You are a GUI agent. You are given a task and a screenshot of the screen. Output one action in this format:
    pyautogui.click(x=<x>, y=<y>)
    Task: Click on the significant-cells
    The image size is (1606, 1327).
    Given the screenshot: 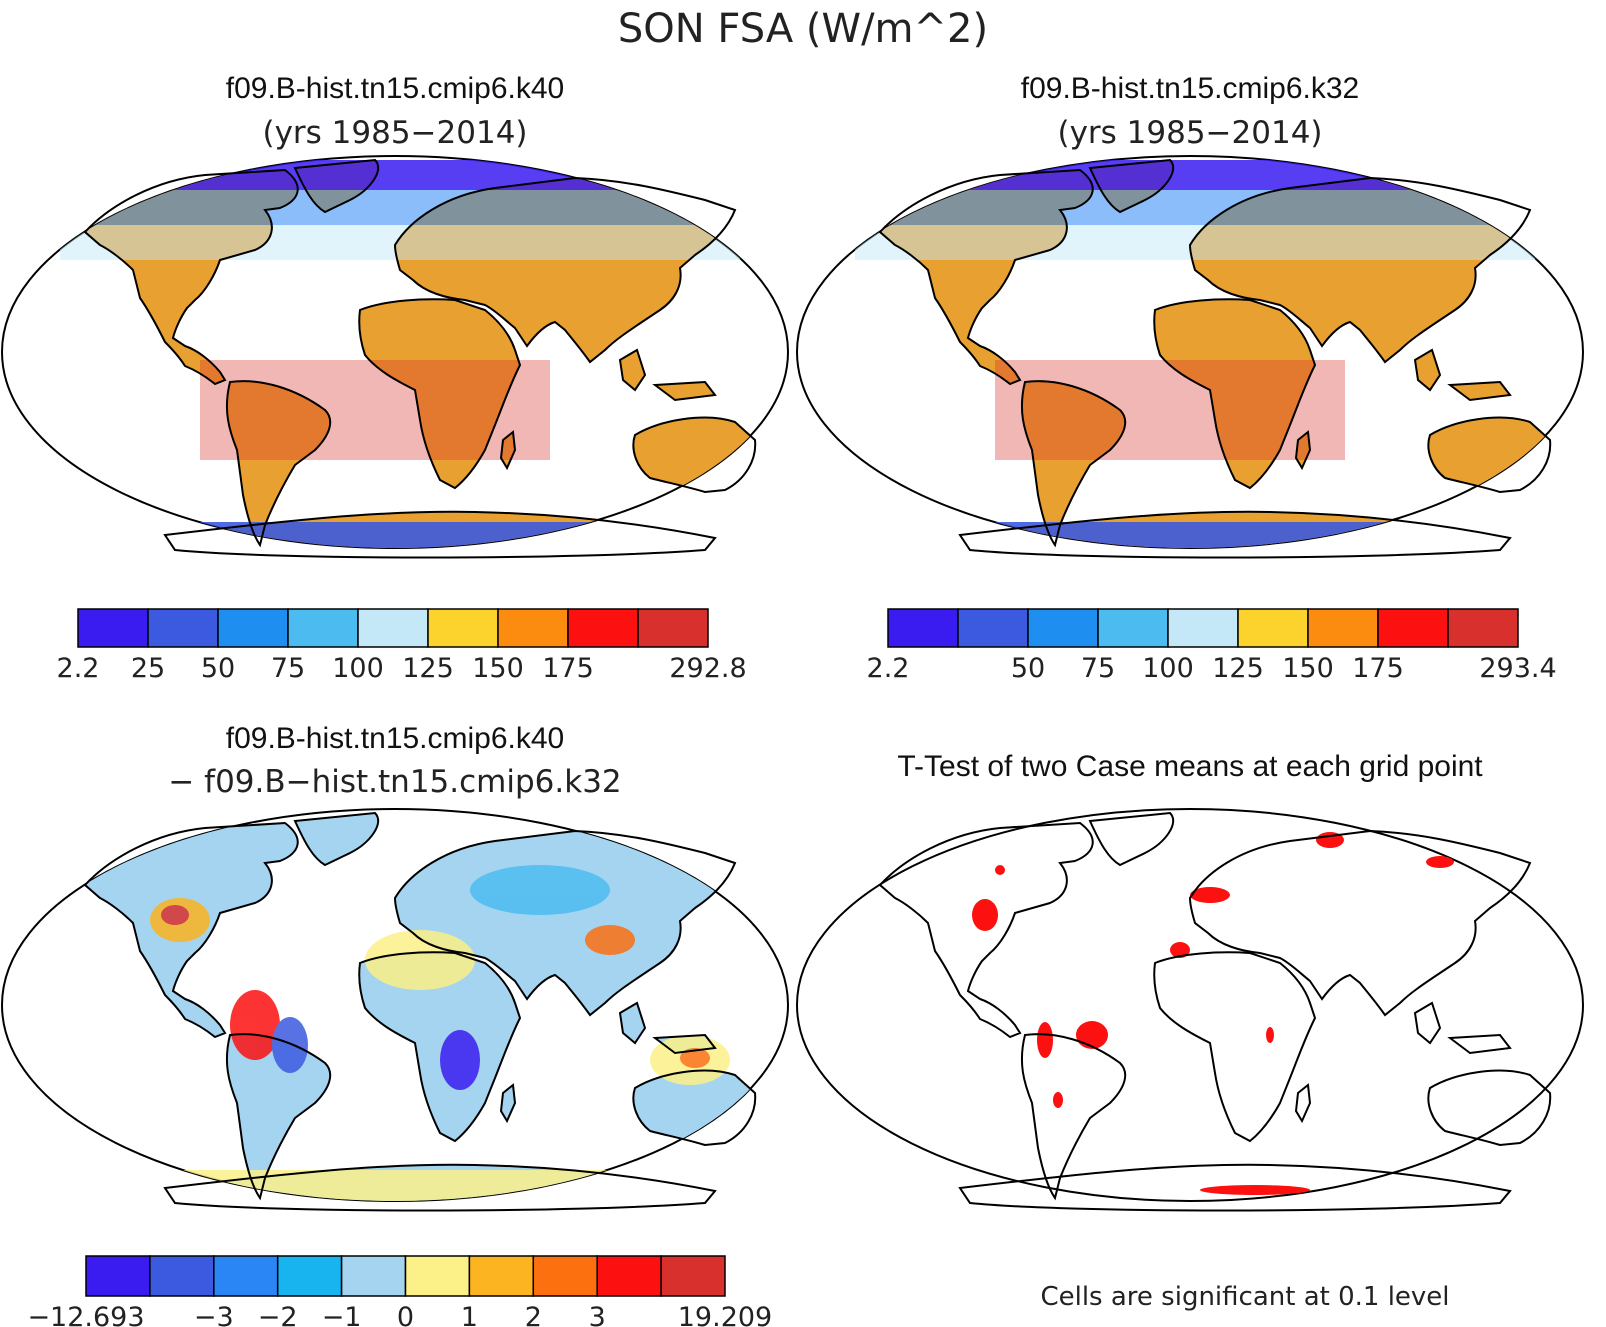 What is the action you would take?
    pyautogui.click(x=1213, y=1015)
    